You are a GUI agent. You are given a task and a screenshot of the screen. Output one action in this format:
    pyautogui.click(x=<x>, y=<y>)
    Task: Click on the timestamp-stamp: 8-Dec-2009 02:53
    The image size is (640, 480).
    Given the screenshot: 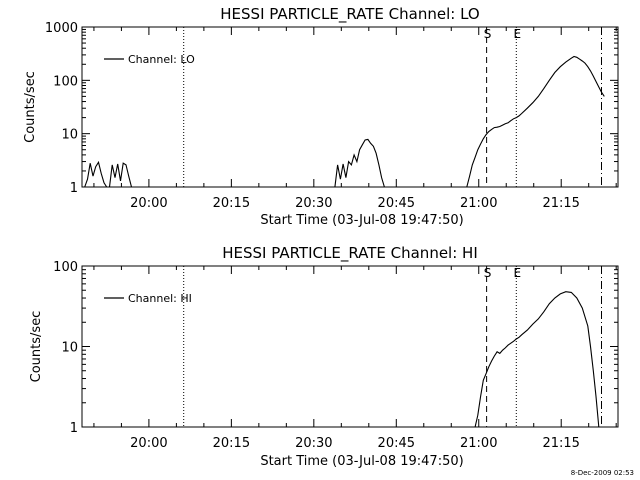 What is the action you would take?
    pyautogui.click(x=602, y=473)
    